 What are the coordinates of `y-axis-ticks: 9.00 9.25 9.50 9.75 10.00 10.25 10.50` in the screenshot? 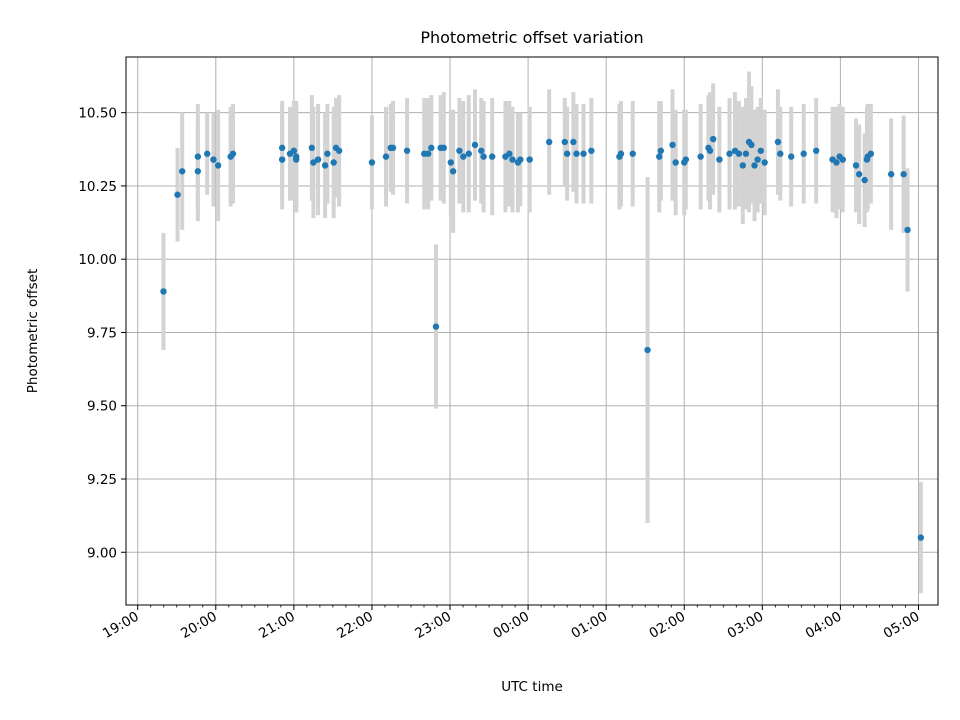 It's located at (102, 333).